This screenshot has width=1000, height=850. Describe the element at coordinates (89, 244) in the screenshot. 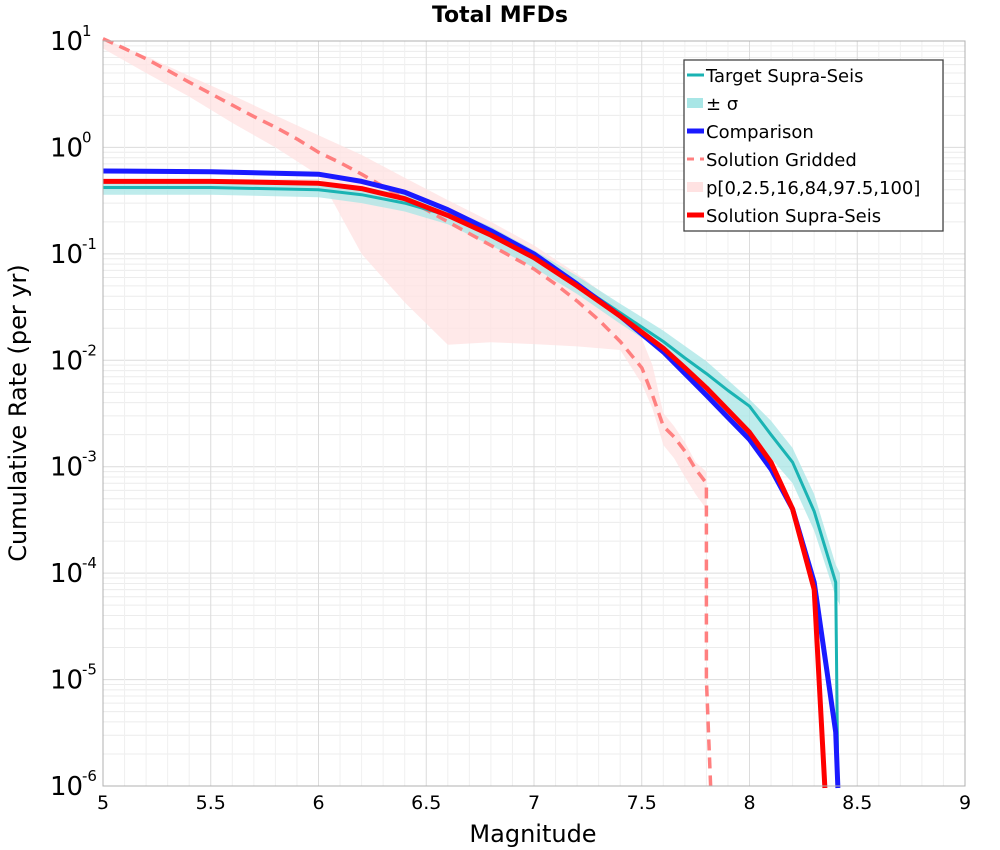

I see `y-tick-exponent: -1` at that location.